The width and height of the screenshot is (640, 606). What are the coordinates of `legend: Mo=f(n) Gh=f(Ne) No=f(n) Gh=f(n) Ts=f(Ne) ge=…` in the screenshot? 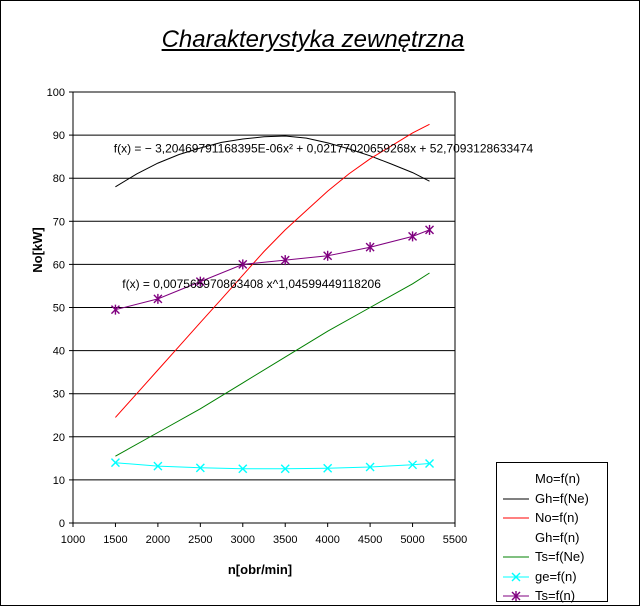 It's located at (552, 532).